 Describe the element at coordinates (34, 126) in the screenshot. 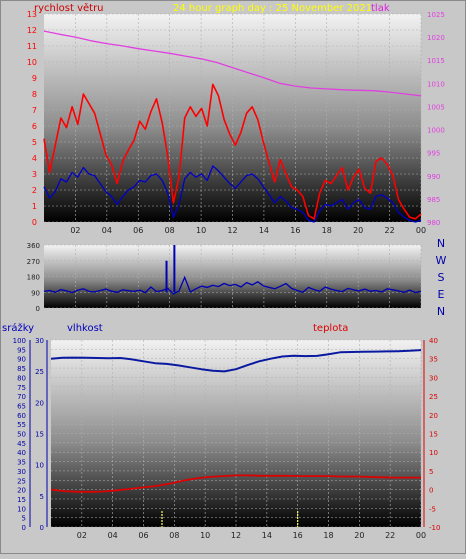

I see `wind-y-tick: 6` at that location.